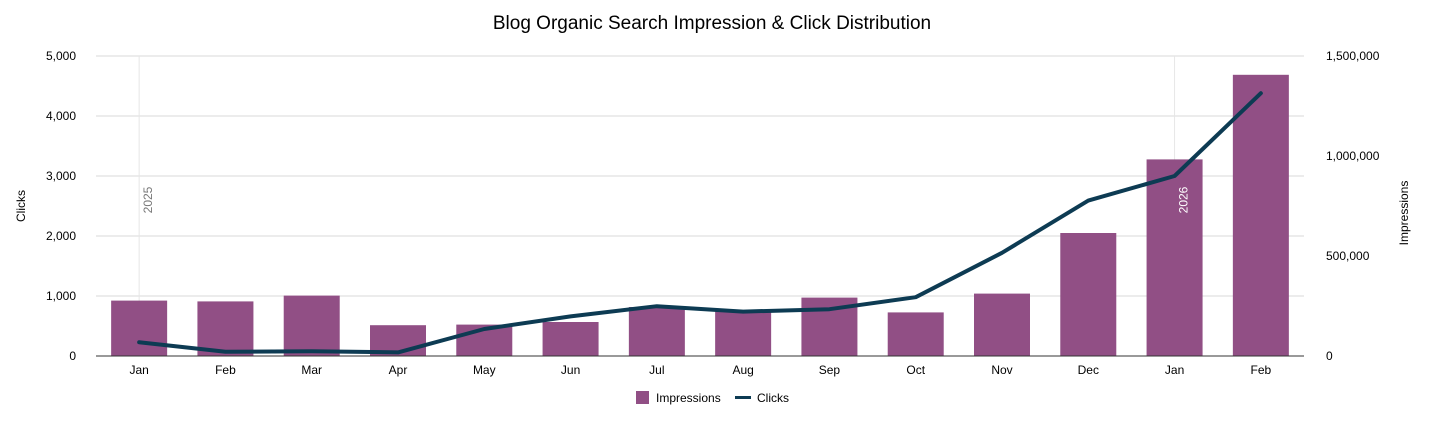 The width and height of the screenshot is (1434, 422). What do you see at coordinates (61, 56) in the screenshot?
I see `left-tick-label: 5,000` at bounding box center [61, 56].